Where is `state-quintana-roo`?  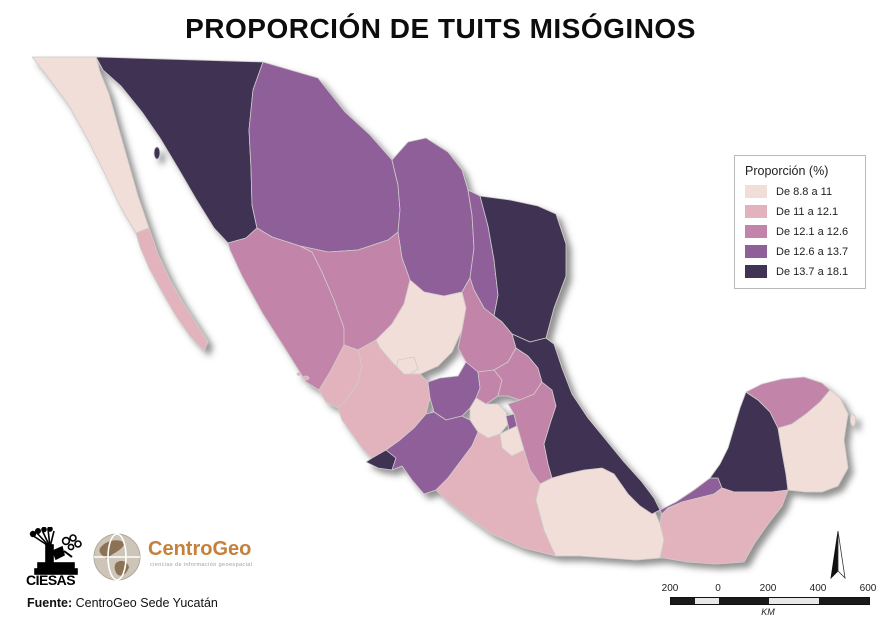 state-quintana-roo is located at coordinates (813, 441).